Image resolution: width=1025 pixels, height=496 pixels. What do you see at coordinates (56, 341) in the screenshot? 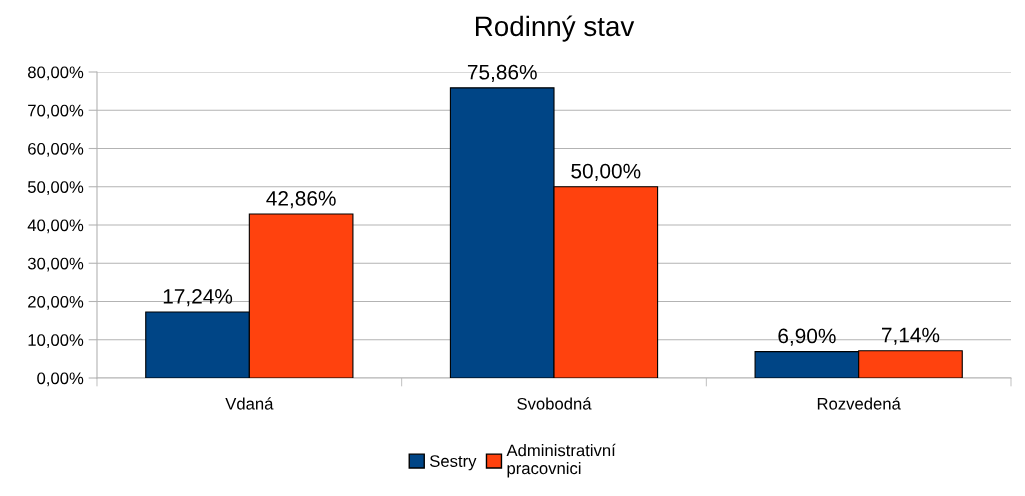
I see `y-tick-label: 10,00%` at bounding box center [56, 341].